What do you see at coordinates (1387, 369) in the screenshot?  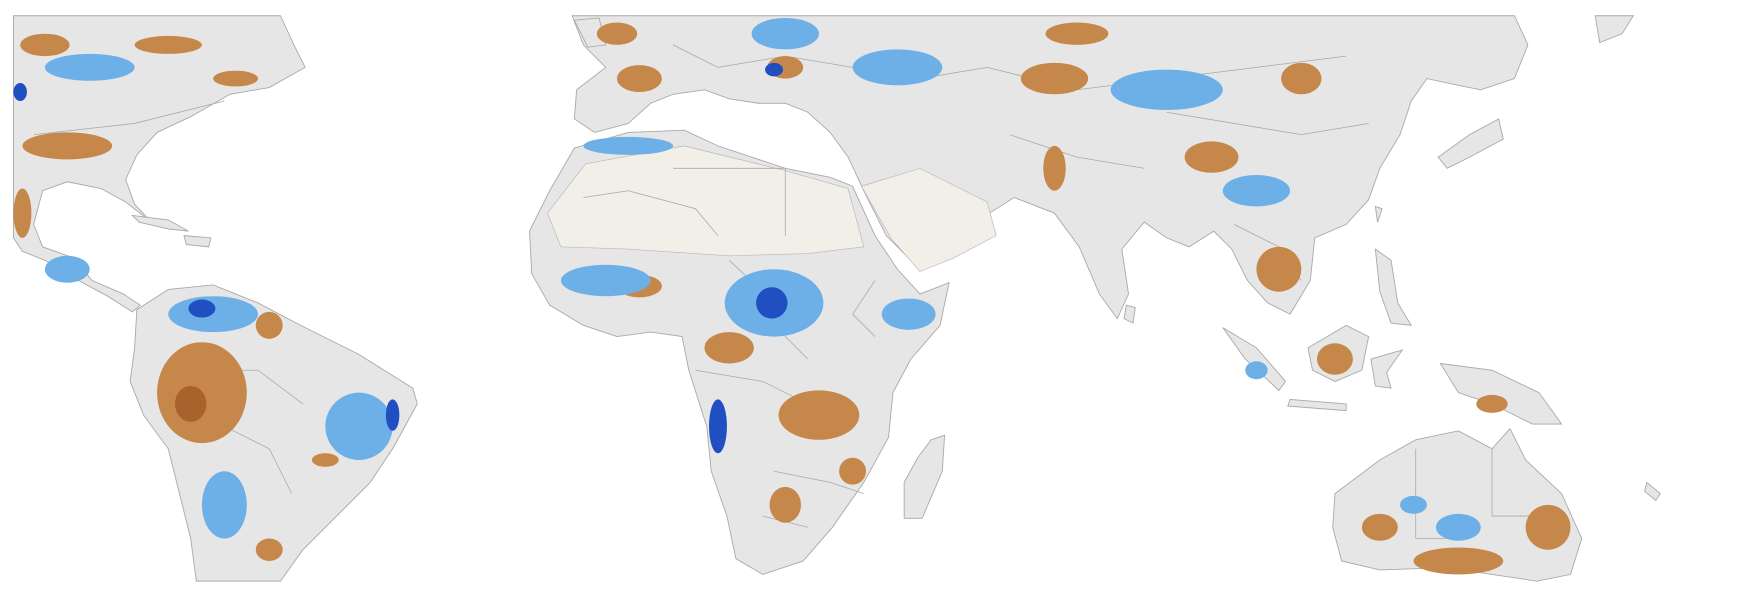 I see `sulawesi` at bounding box center [1387, 369].